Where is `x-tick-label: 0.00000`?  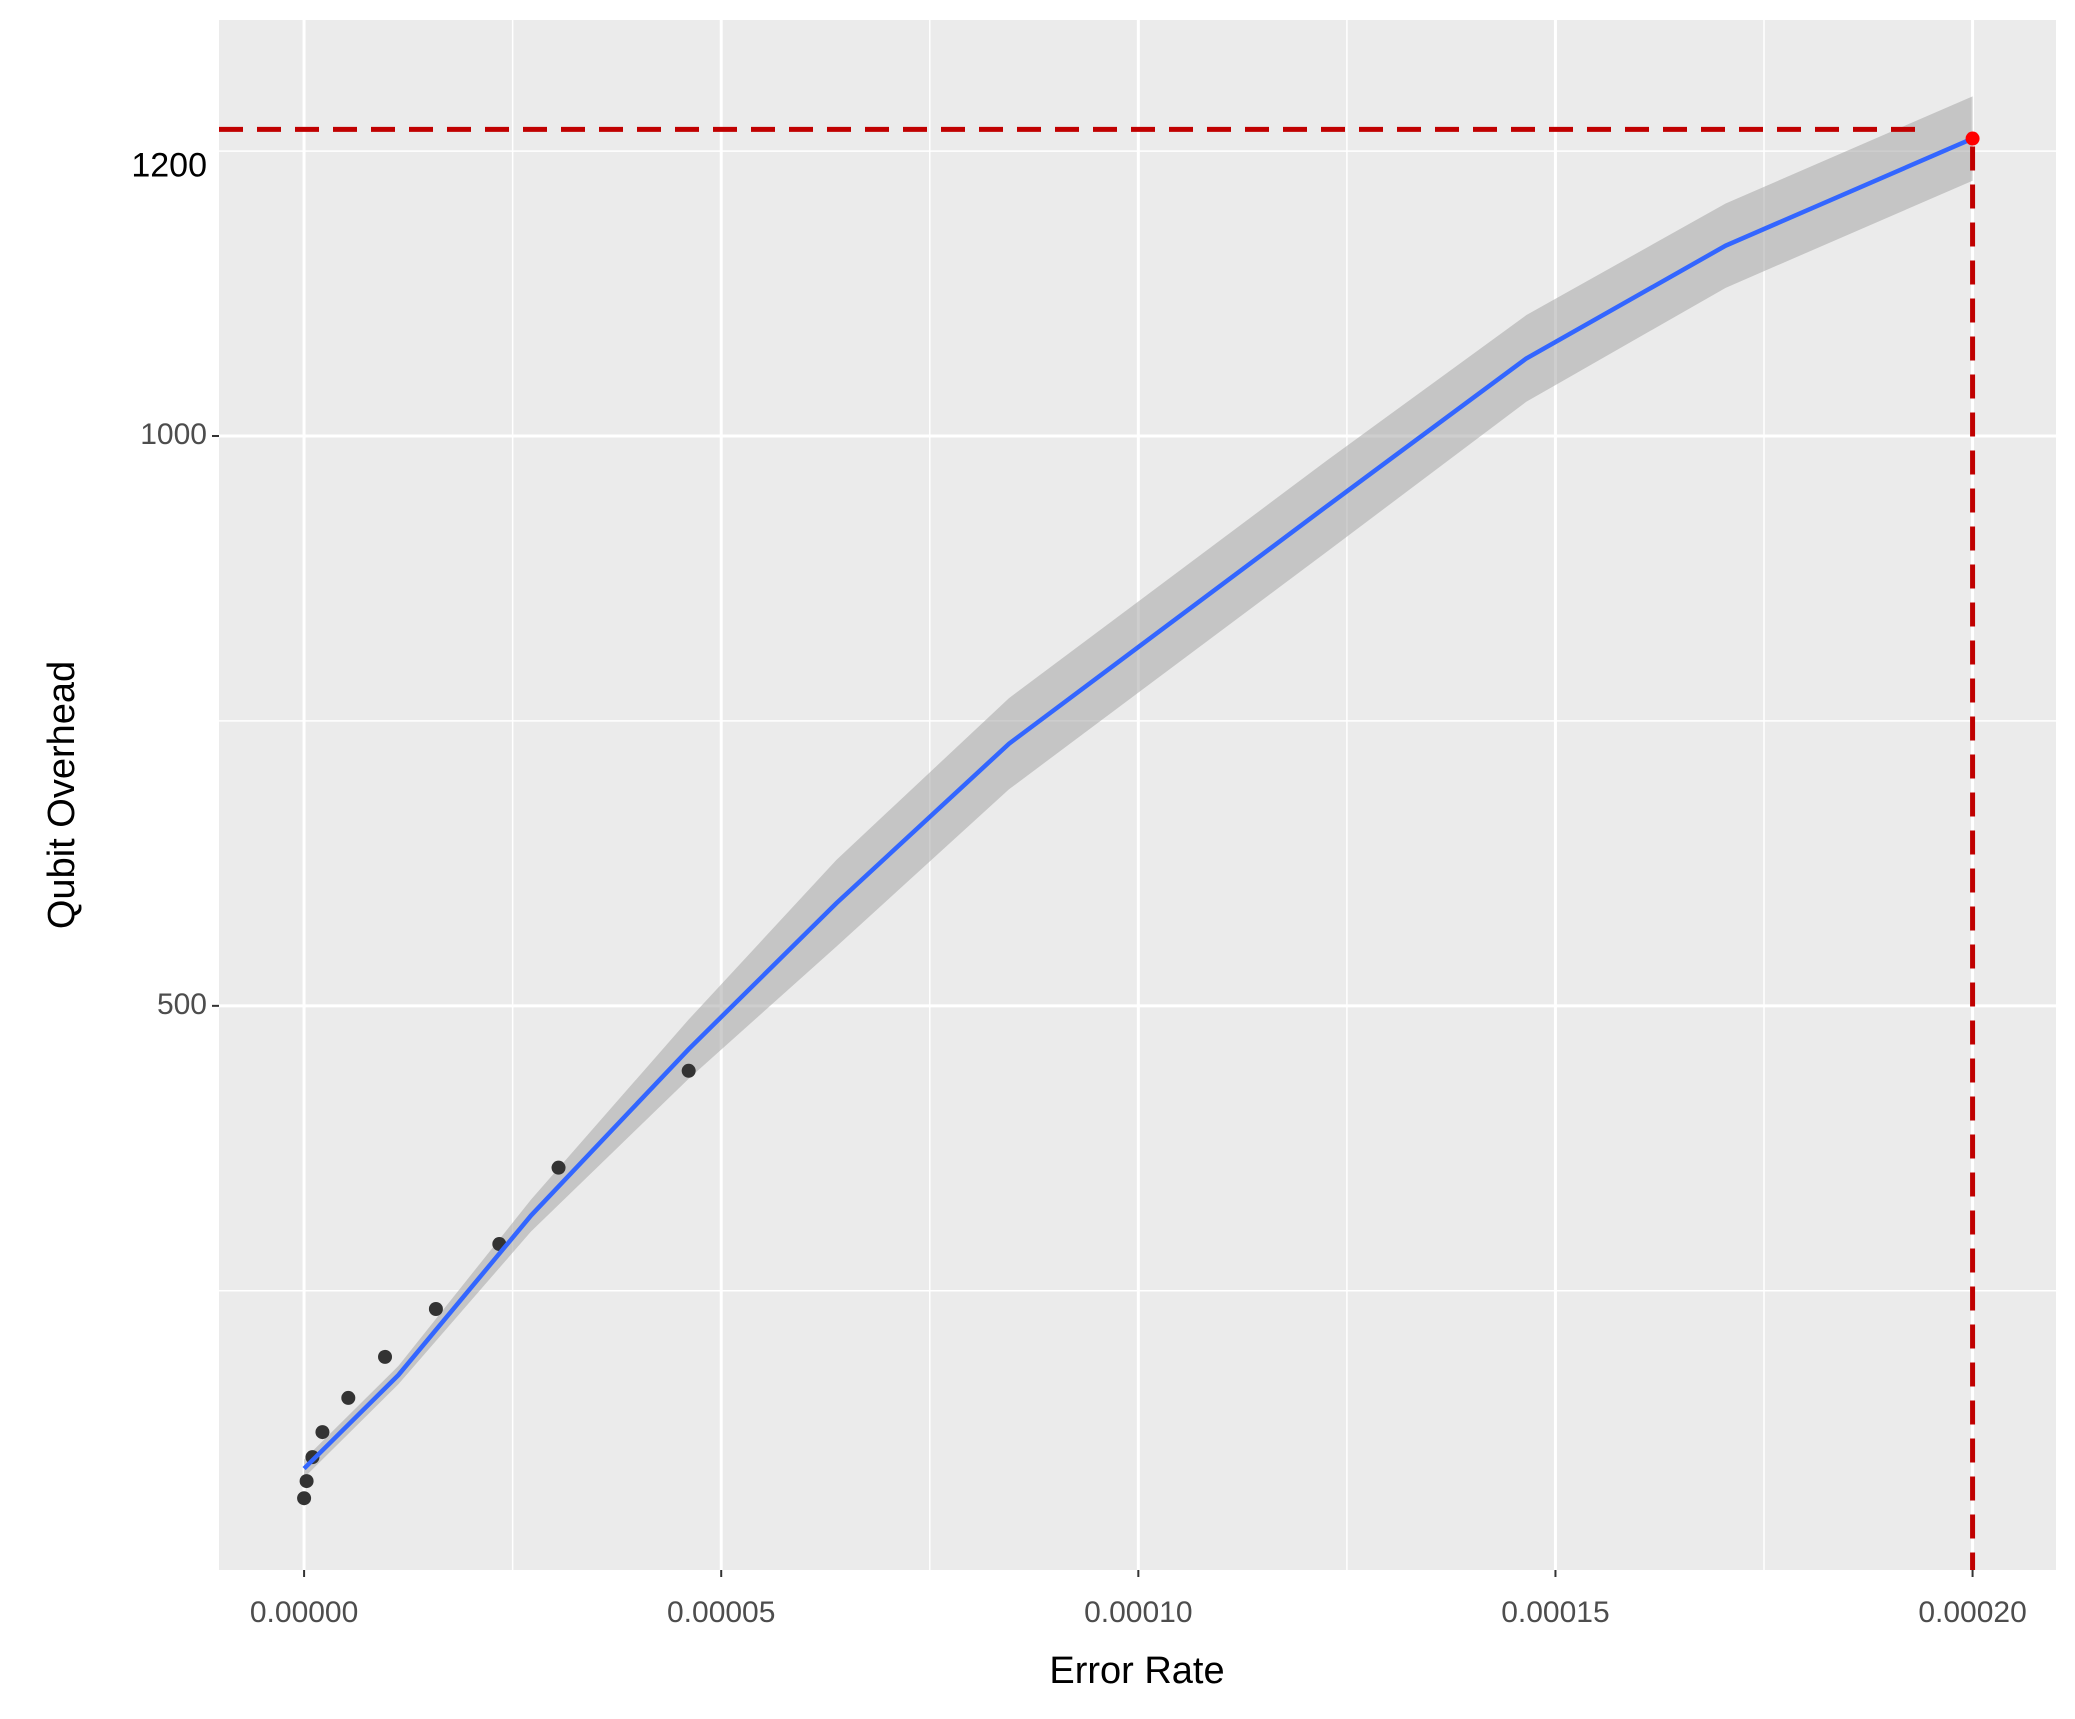 x-tick-label: 0.00000 is located at coordinates (304, 1612).